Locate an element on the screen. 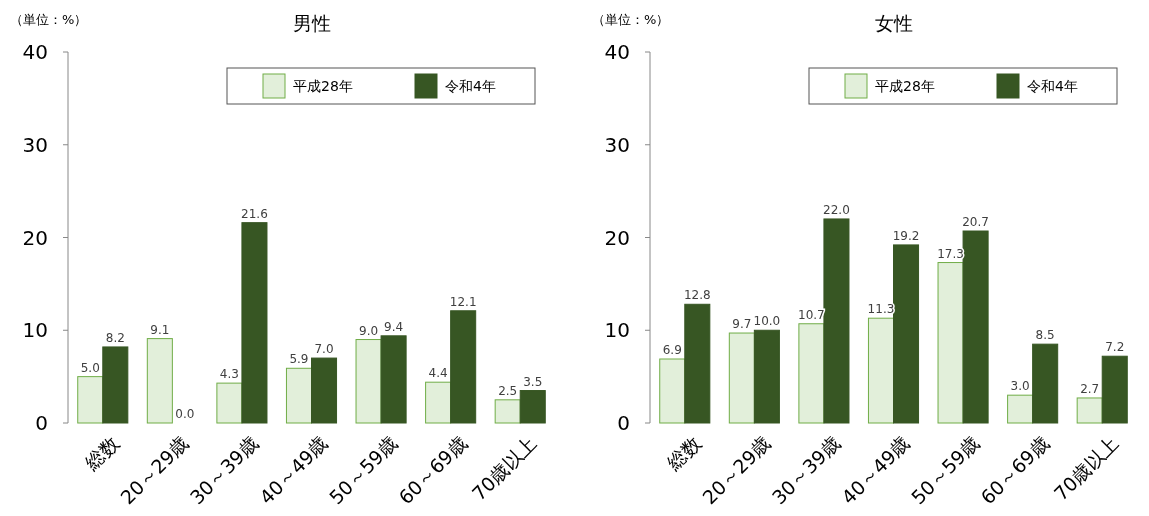  data-label: 19.2 is located at coordinates (906, 235).